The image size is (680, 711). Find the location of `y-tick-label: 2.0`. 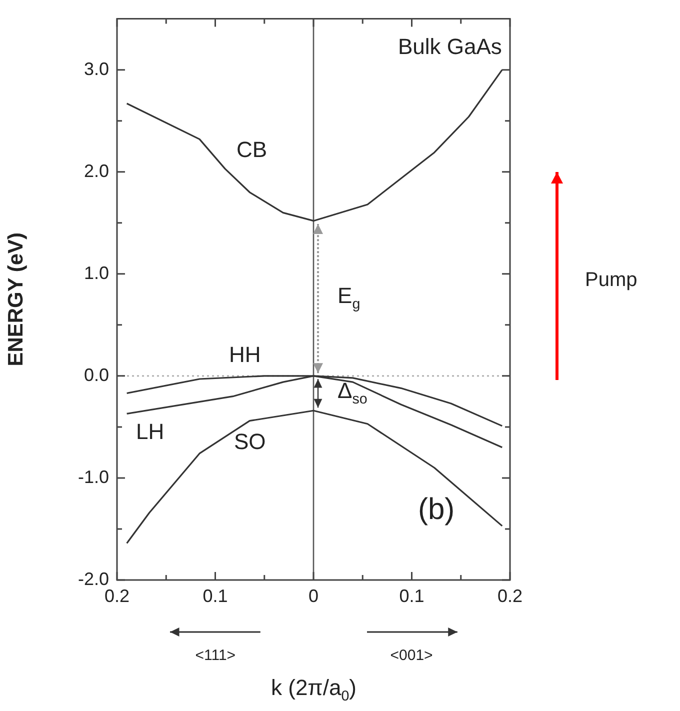

y-tick-label: 2.0 is located at coordinates (96, 170).